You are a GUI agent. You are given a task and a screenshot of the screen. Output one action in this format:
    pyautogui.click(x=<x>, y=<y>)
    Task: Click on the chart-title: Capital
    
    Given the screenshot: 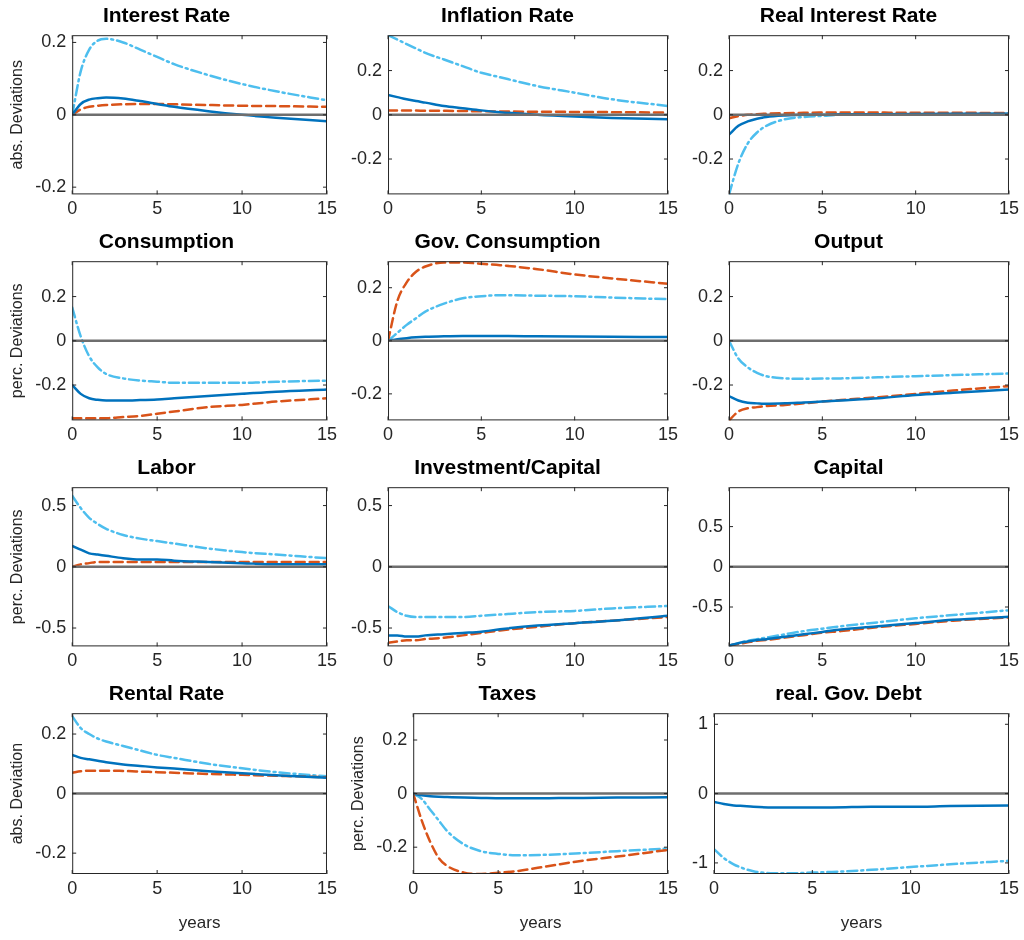 What is the action you would take?
    pyautogui.click(x=848, y=467)
    